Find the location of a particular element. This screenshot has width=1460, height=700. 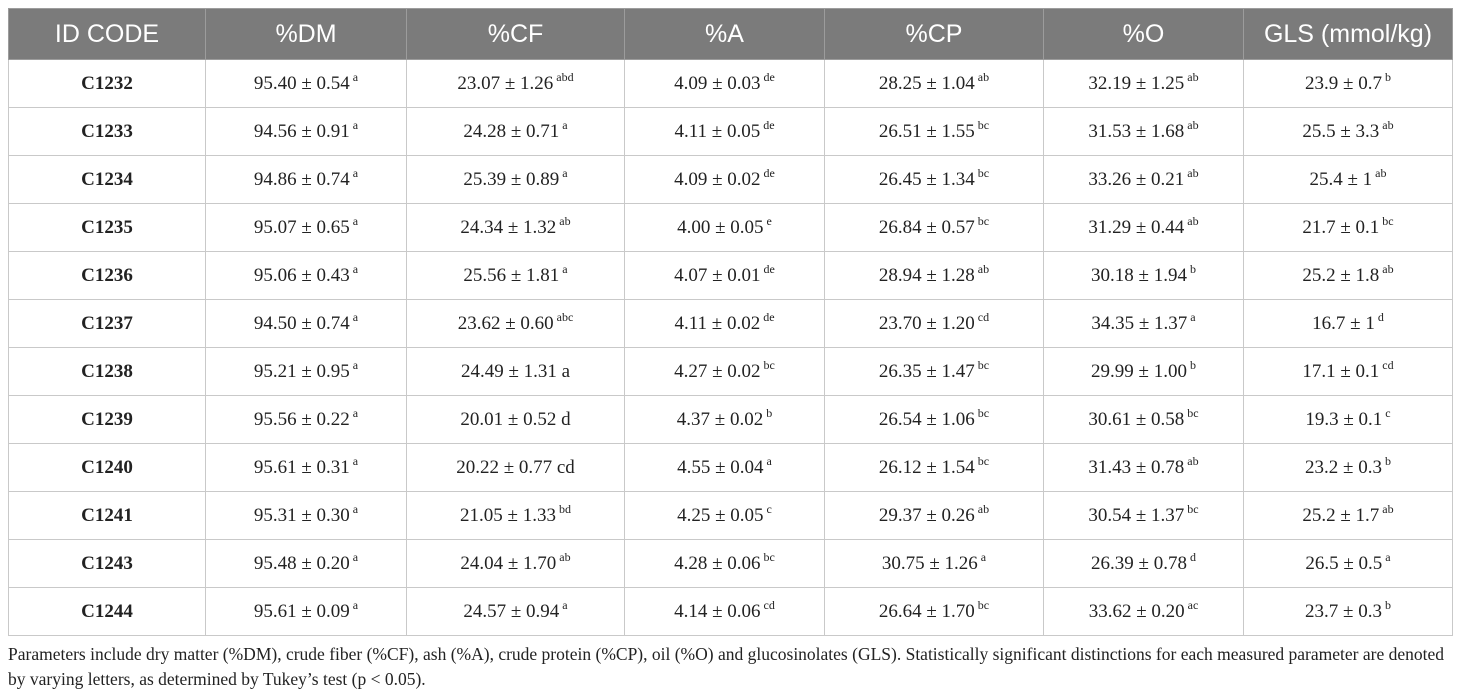

cell-value: 24.04 ± 1.70 is located at coordinates (508, 563).